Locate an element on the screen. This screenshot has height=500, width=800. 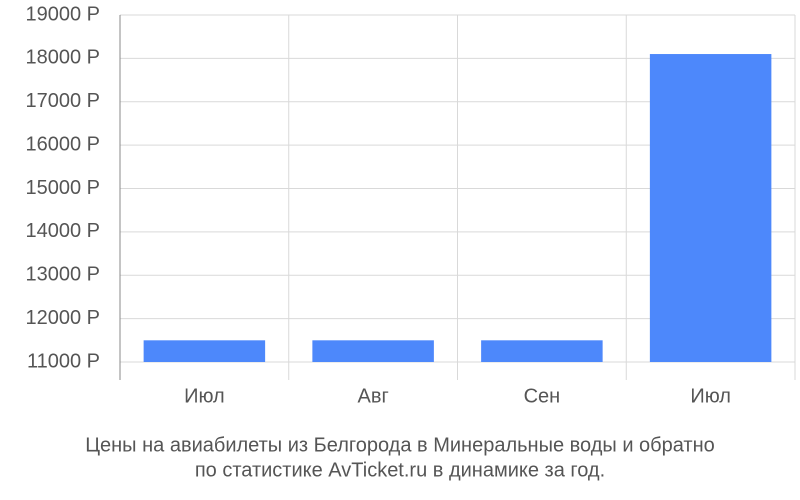
y-tick-label: 11000 Р is located at coordinates (63, 361).